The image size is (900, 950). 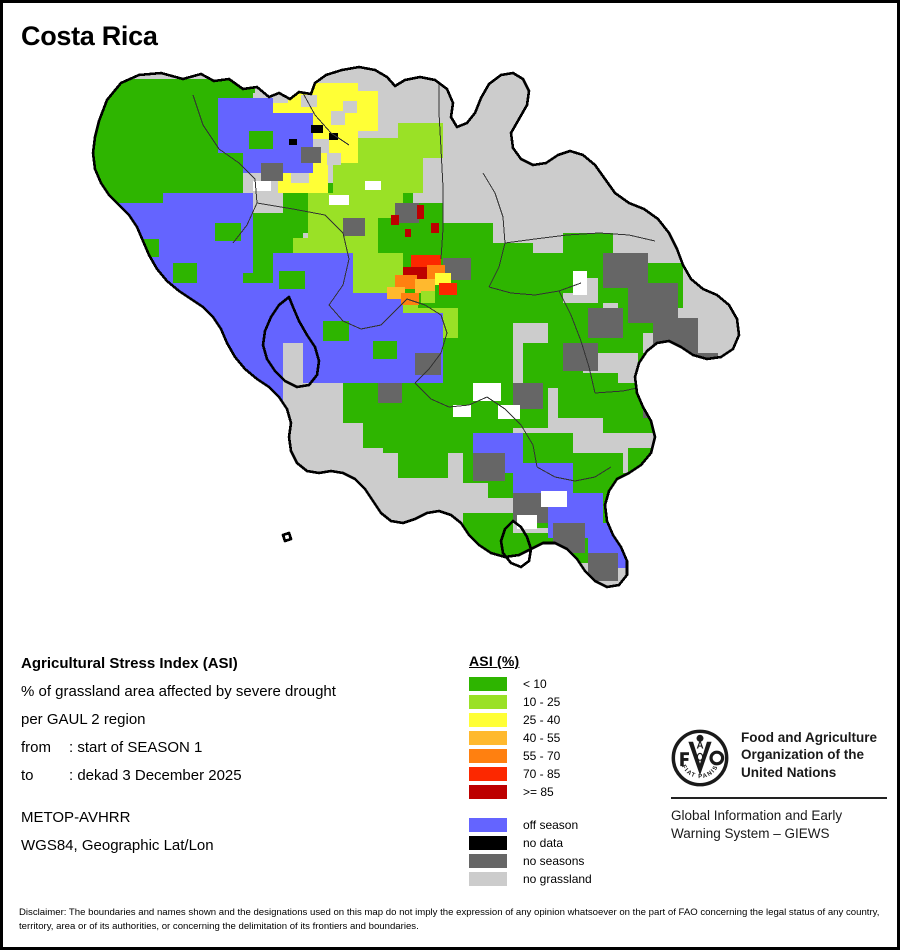 I want to click on fao-org-line-1: Food and Agriculture, so click(x=809, y=737).